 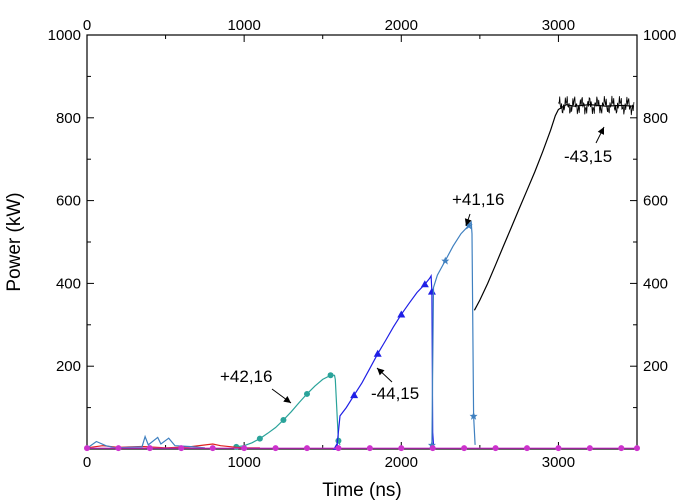 What do you see at coordinates (243, 25) in the screenshot?
I see `x-tick-label-top: 1000` at bounding box center [243, 25].